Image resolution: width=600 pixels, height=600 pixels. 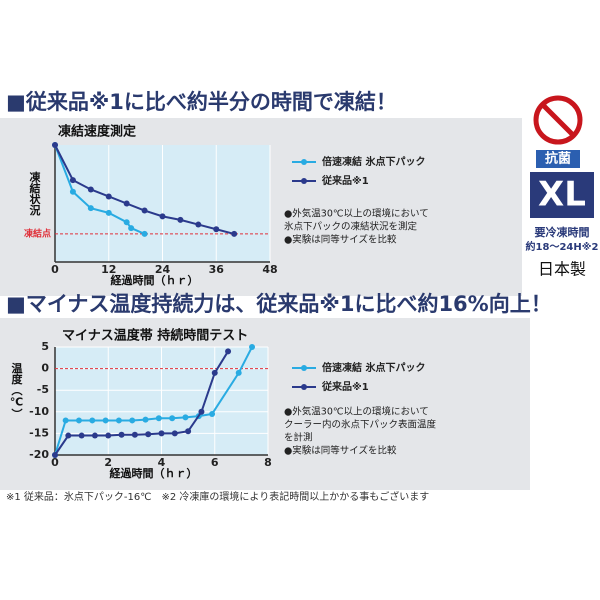 What do you see at coordinates (39, 454) in the screenshot?
I see `y-tick-label: -20` at bounding box center [39, 454].